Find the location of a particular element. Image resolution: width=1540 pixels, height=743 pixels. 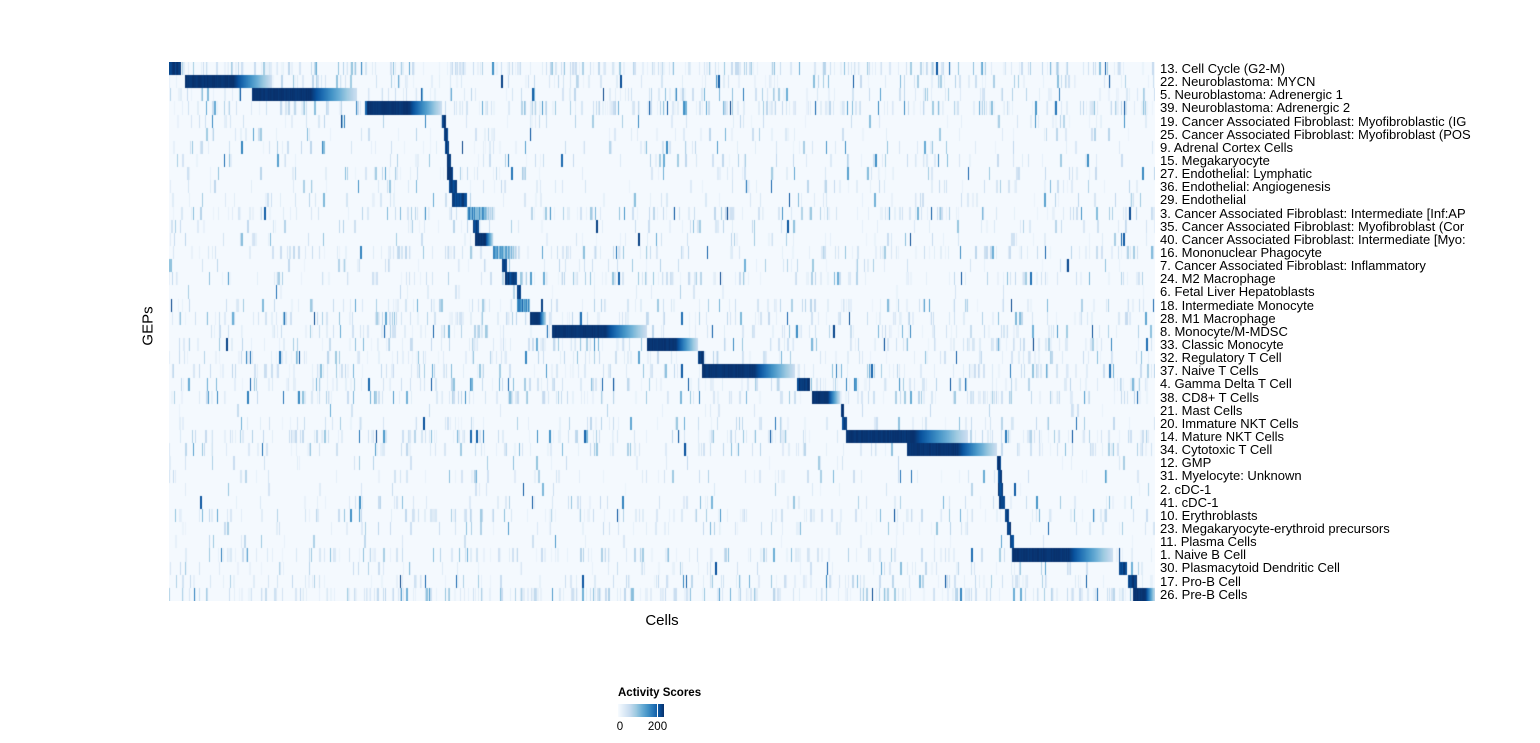

row-label: 16. Mononuclear Phagocyte is located at coordinates (1241, 253).